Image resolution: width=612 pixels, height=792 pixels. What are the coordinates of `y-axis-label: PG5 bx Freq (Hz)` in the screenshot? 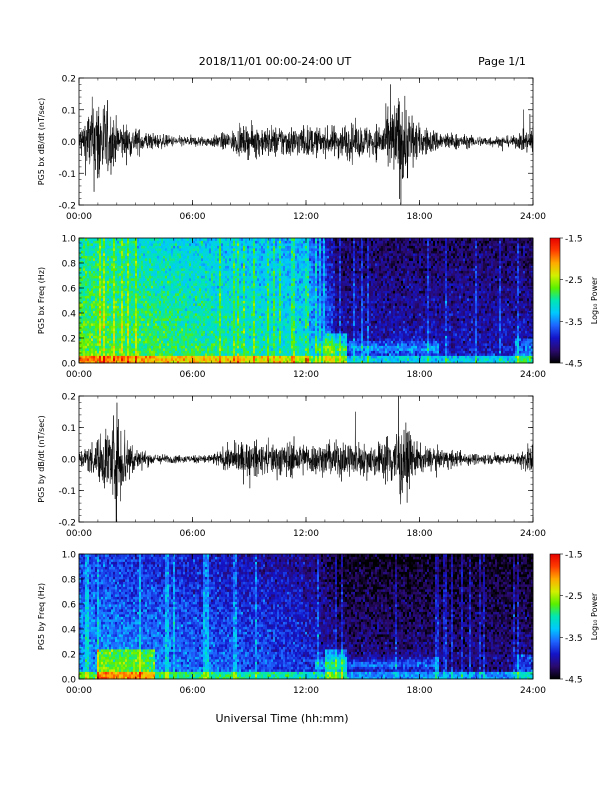 It's located at (41, 300).